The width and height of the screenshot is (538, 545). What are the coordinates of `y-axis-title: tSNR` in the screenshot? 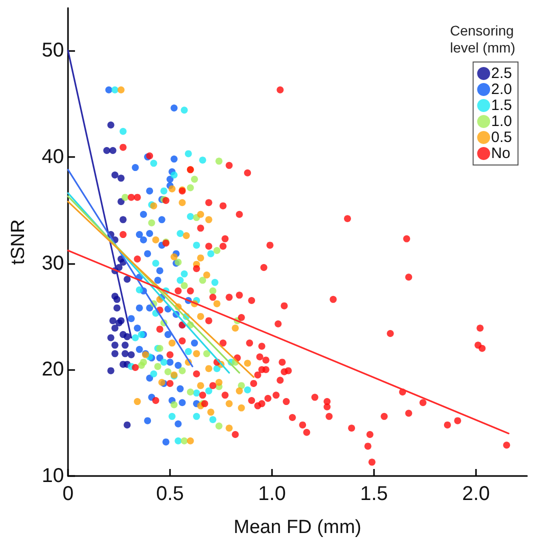 It's located at (18, 242).